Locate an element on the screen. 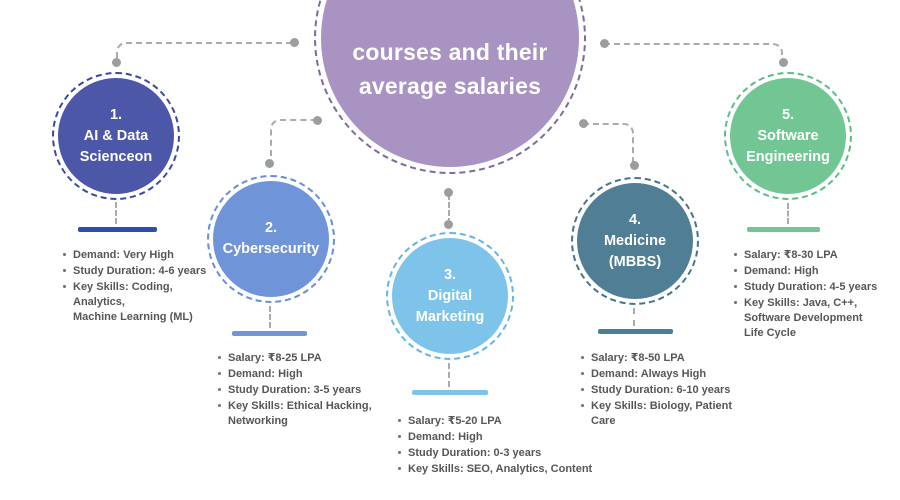 The image size is (900, 500). title-line1: courses and their is located at coordinates (450, 52).